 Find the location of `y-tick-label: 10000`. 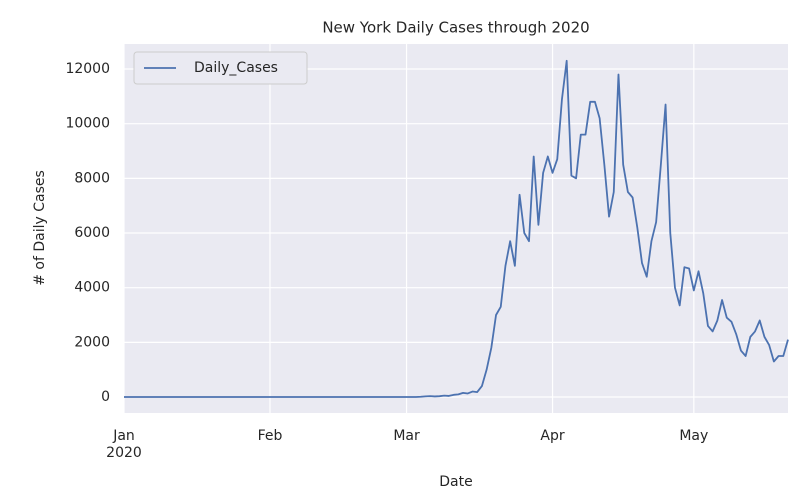

y-tick-label: 10000 is located at coordinates (87, 124).